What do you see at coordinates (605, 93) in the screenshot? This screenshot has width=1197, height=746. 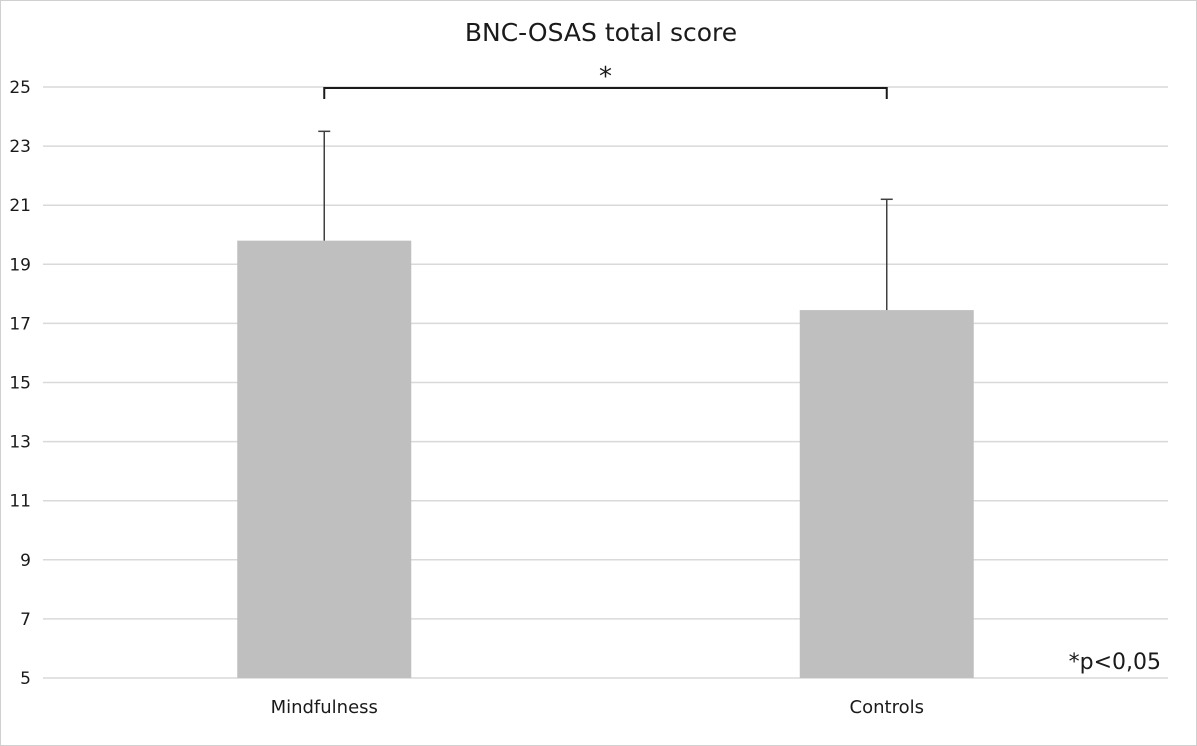 I see `bracket-line` at bounding box center [605, 93].